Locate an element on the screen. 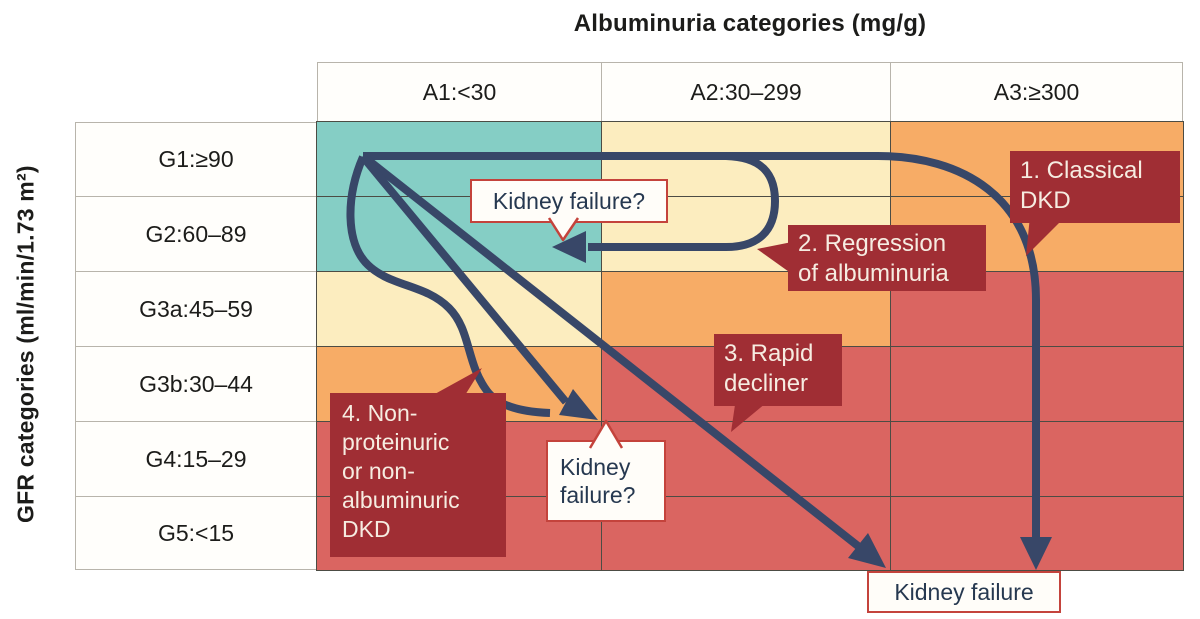 The image size is (1200, 619). risk-cell-G3b-A3 is located at coordinates (1036, 384).